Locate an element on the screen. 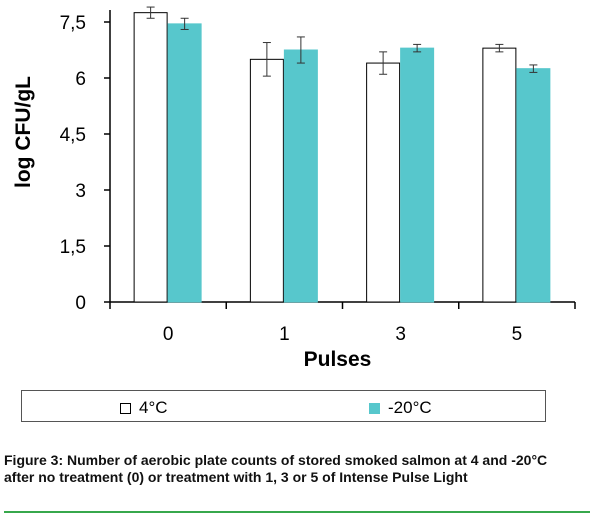 Image resolution: width=600 pixels, height=519 pixels. y-tick-label: 3 is located at coordinates (80, 191).